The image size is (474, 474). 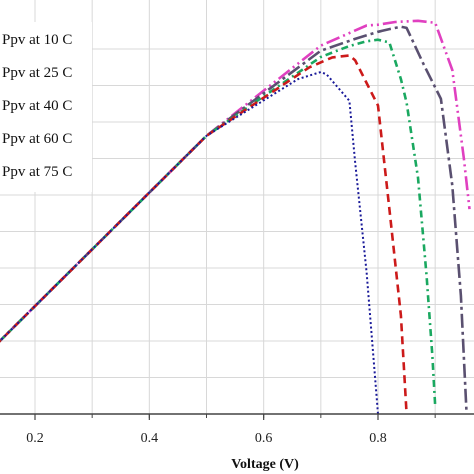 What do you see at coordinates (37, 172) in the screenshot?
I see `legend-entry-5: Ppv at 75 C` at bounding box center [37, 172].